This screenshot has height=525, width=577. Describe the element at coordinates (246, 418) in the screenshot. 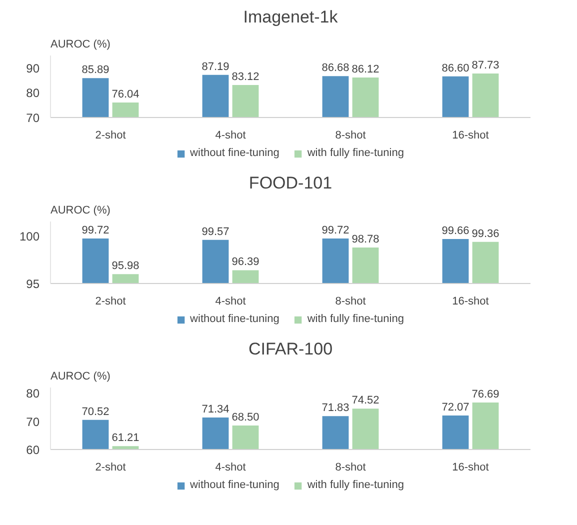

I see `data-label: 68.50` at that location.